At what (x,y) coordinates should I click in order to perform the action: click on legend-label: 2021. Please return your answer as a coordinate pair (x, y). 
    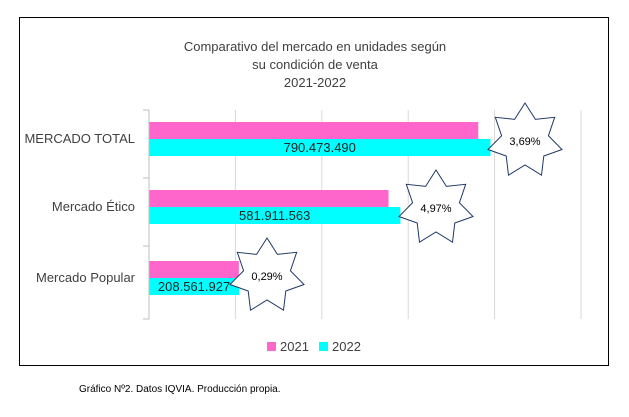
    Looking at the image, I should click on (294, 346).